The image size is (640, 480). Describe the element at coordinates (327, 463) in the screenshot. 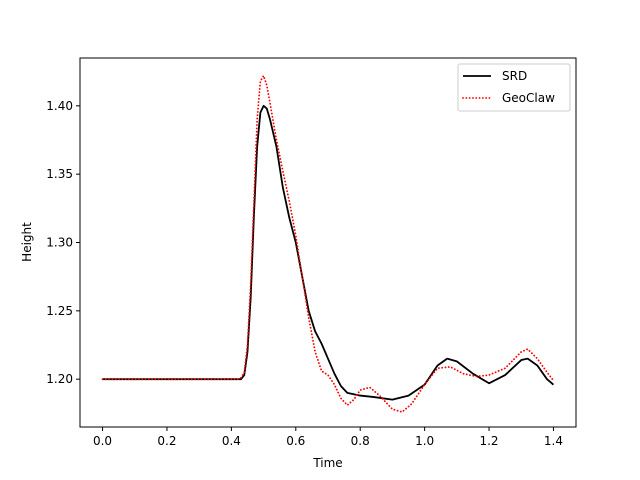

I see `x-axis-label: Time` at that location.